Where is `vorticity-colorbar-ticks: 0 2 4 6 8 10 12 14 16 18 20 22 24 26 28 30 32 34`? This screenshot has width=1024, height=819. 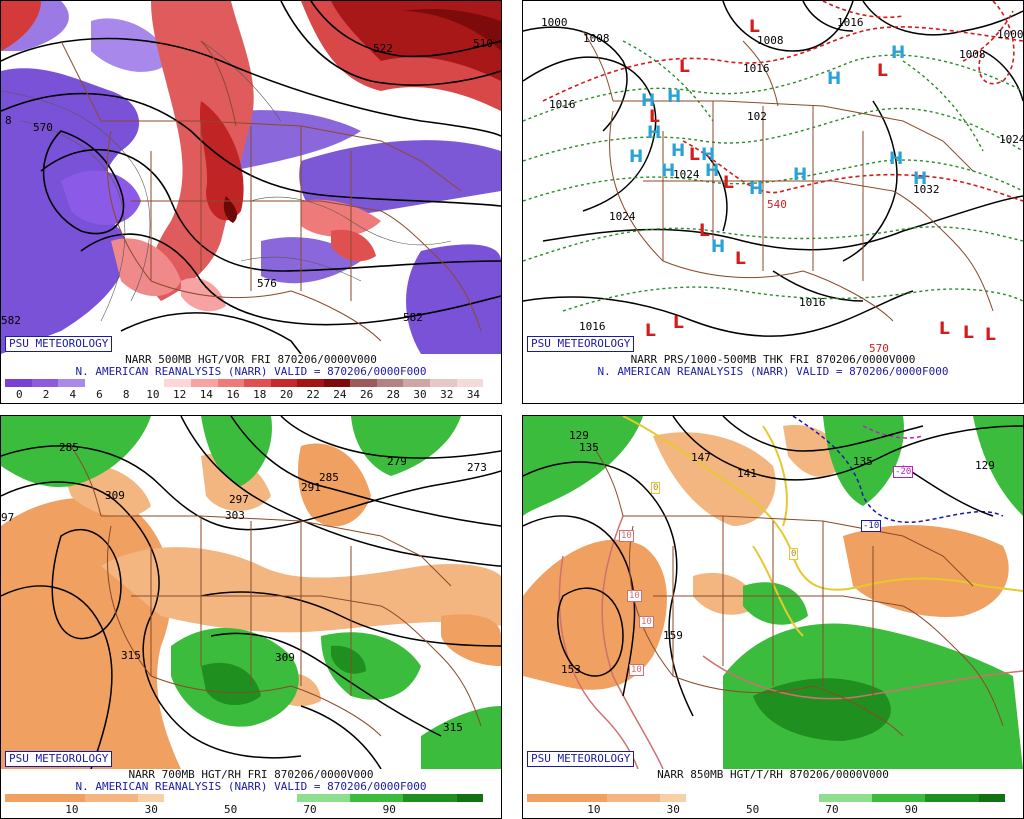
vorticity-colorbar-ticks: 0 2 4 6 8 10 12 14 16 18 20 22 24 26 28 30 32 34 is located at coordinates (244, 395).